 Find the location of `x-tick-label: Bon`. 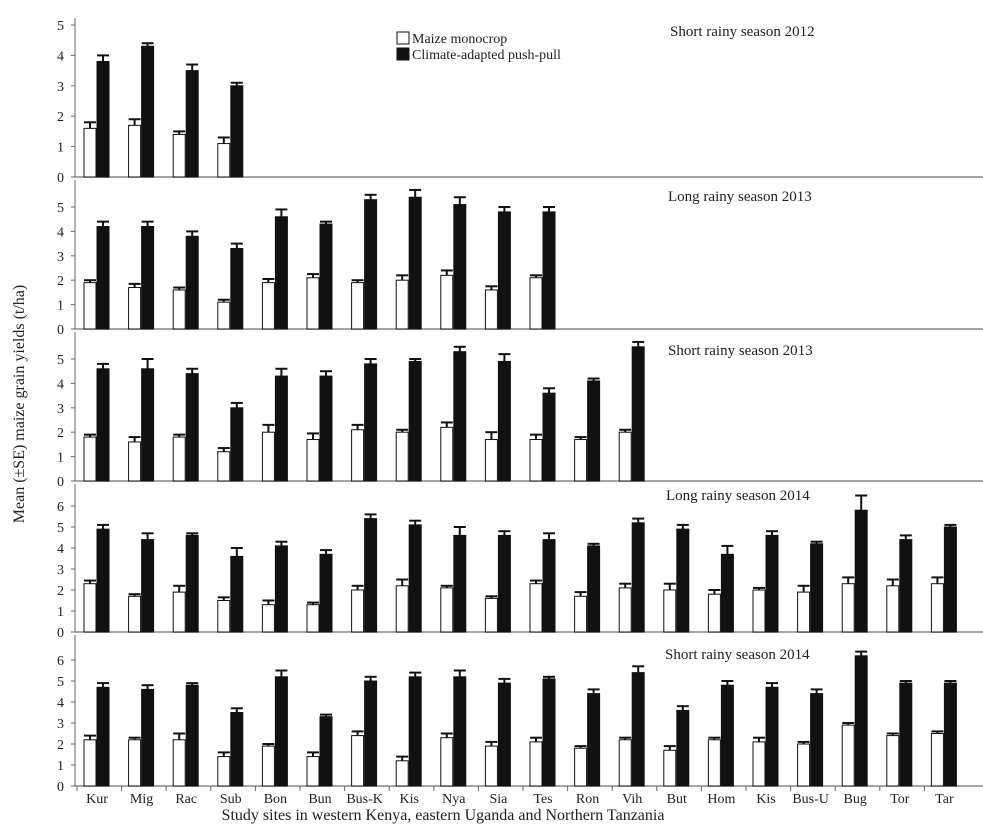

x-tick-label: Bon is located at coordinates (275, 799).